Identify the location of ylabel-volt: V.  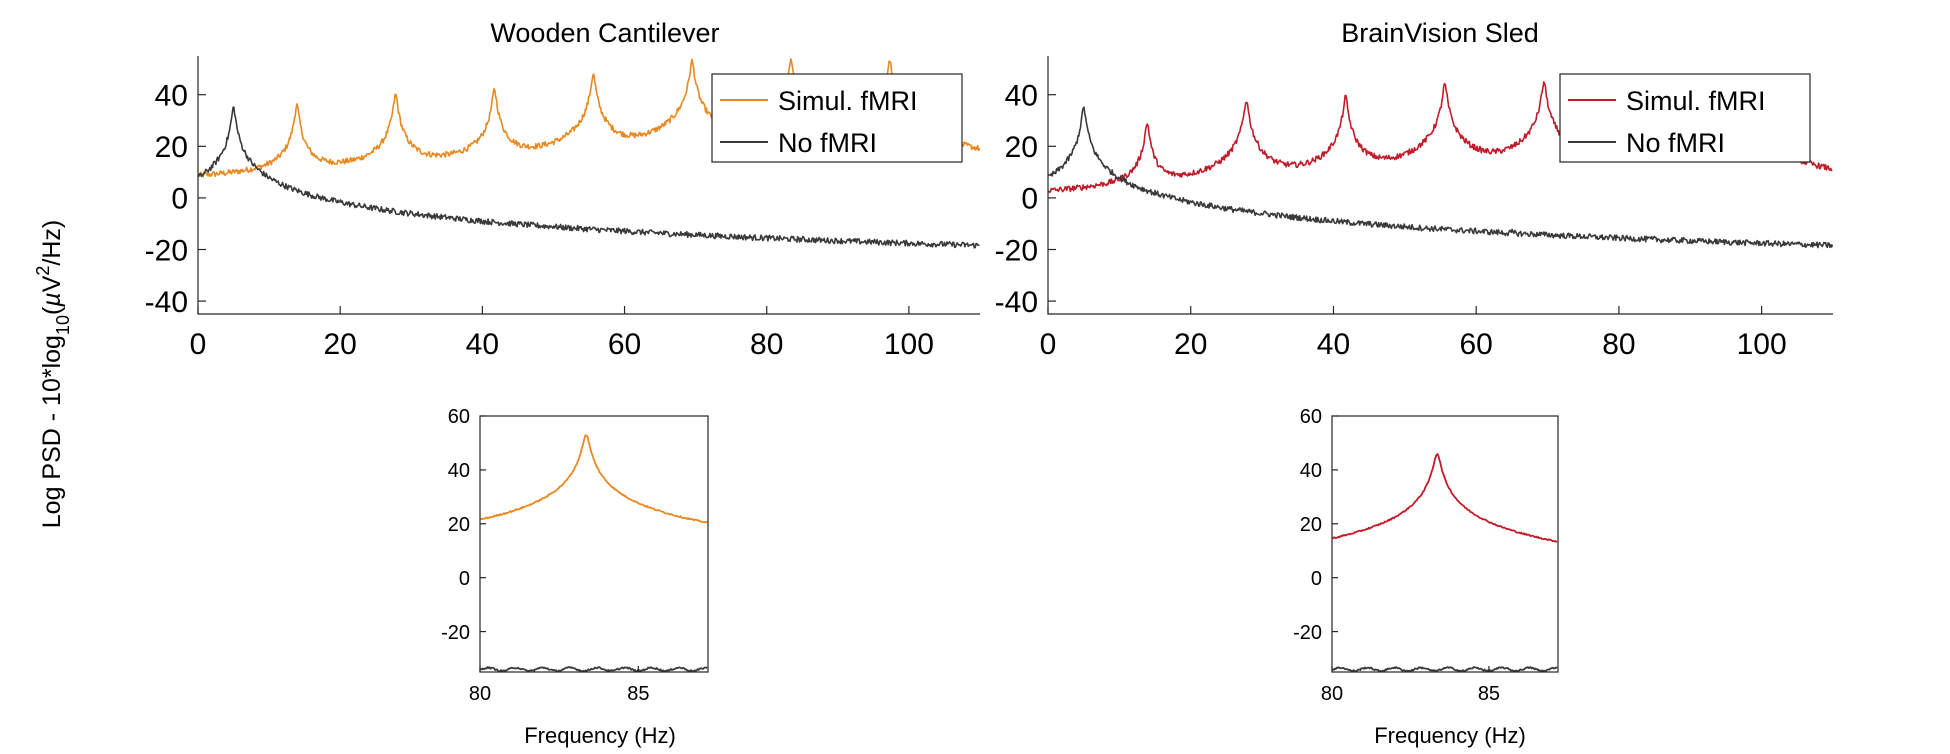
(52, 283).